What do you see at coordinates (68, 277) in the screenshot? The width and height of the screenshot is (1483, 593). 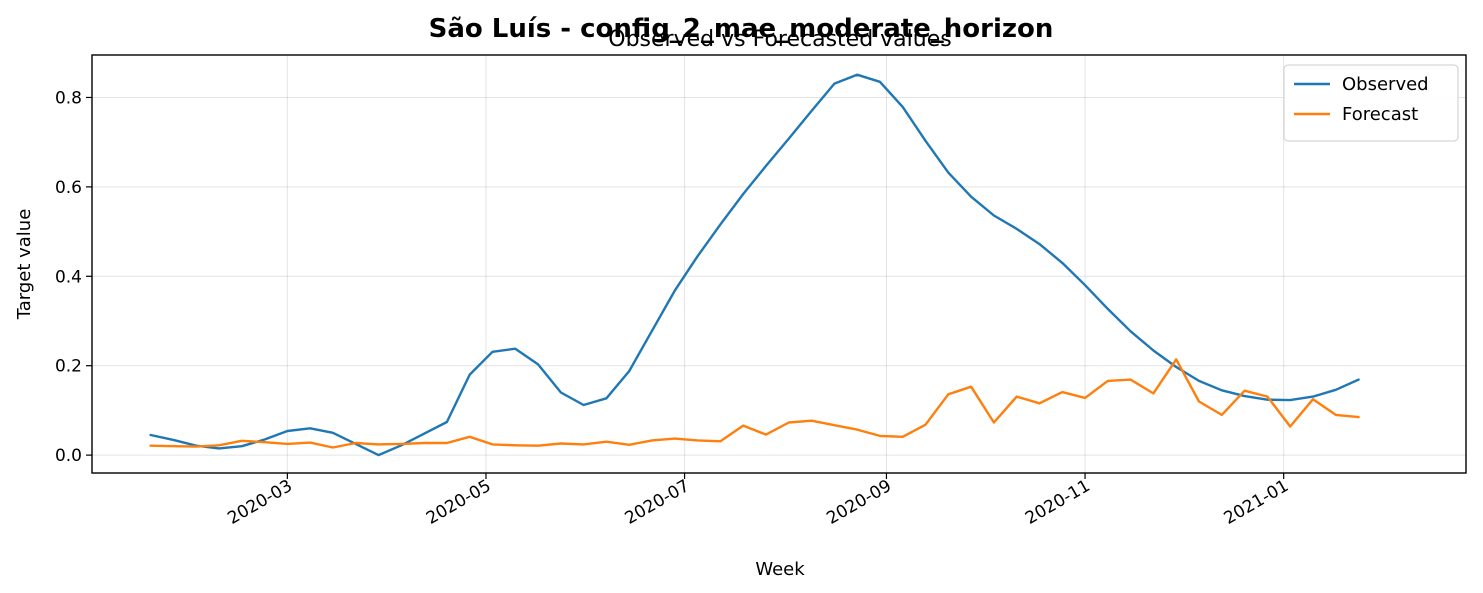 I see `y-tick-label: 0.4` at bounding box center [68, 277].